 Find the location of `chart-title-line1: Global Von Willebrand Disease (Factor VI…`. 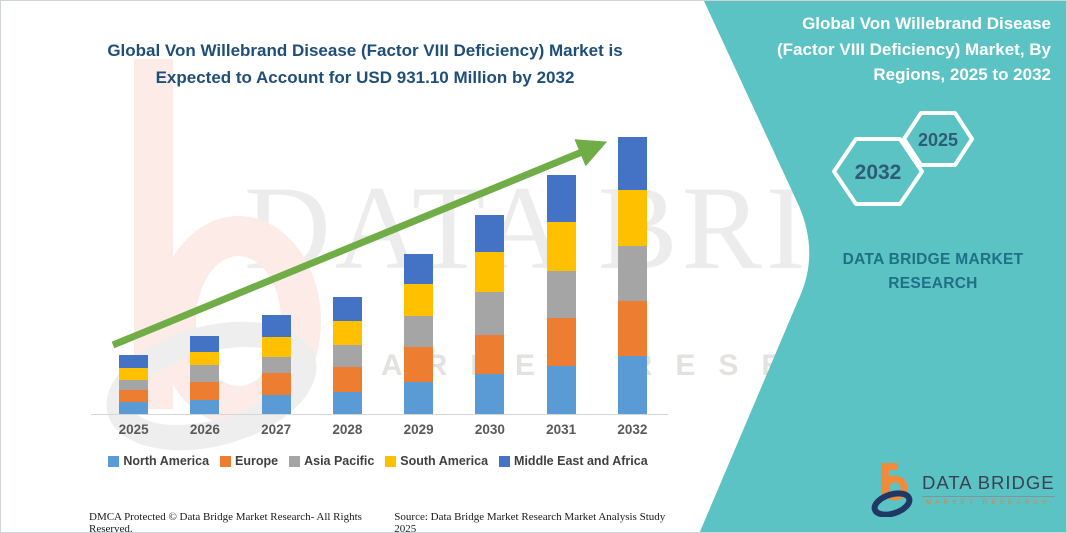

chart-title-line1: Global Von Willebrand Disease (Factor VI… is located at coordinates (365, 50).